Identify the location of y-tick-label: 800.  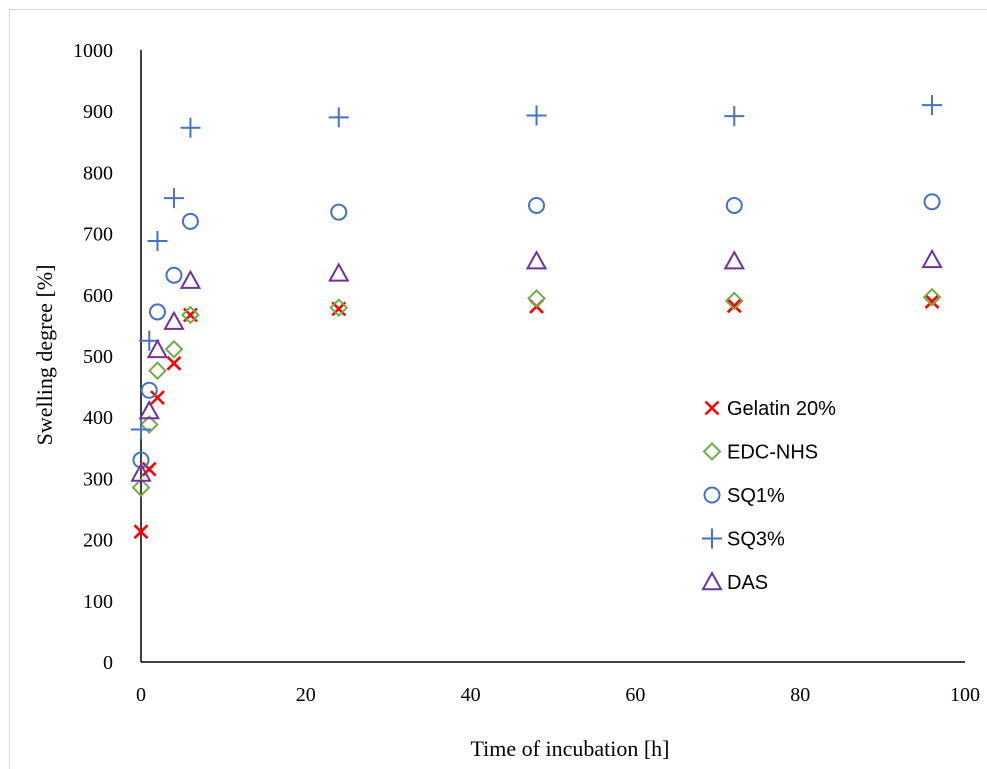
(98, 173).